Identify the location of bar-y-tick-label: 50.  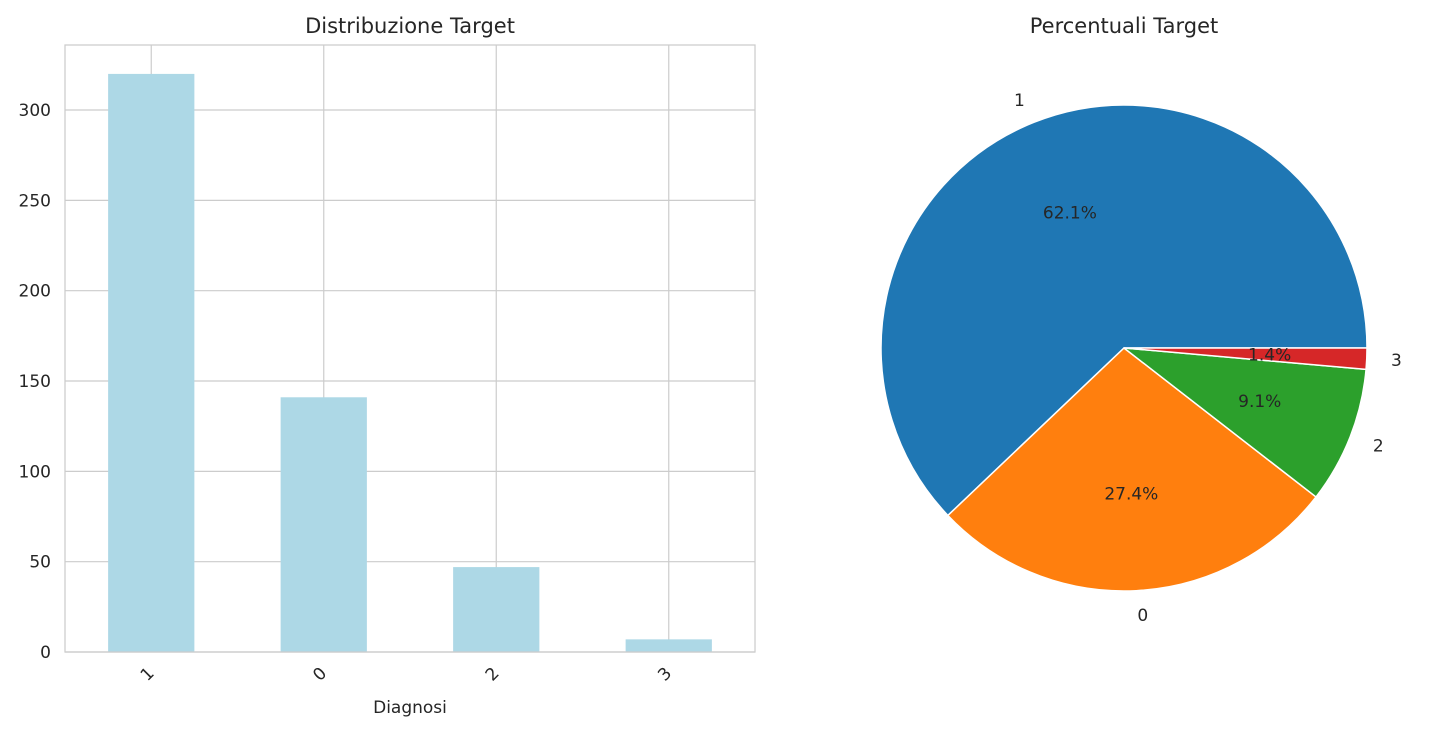
(40, 563).